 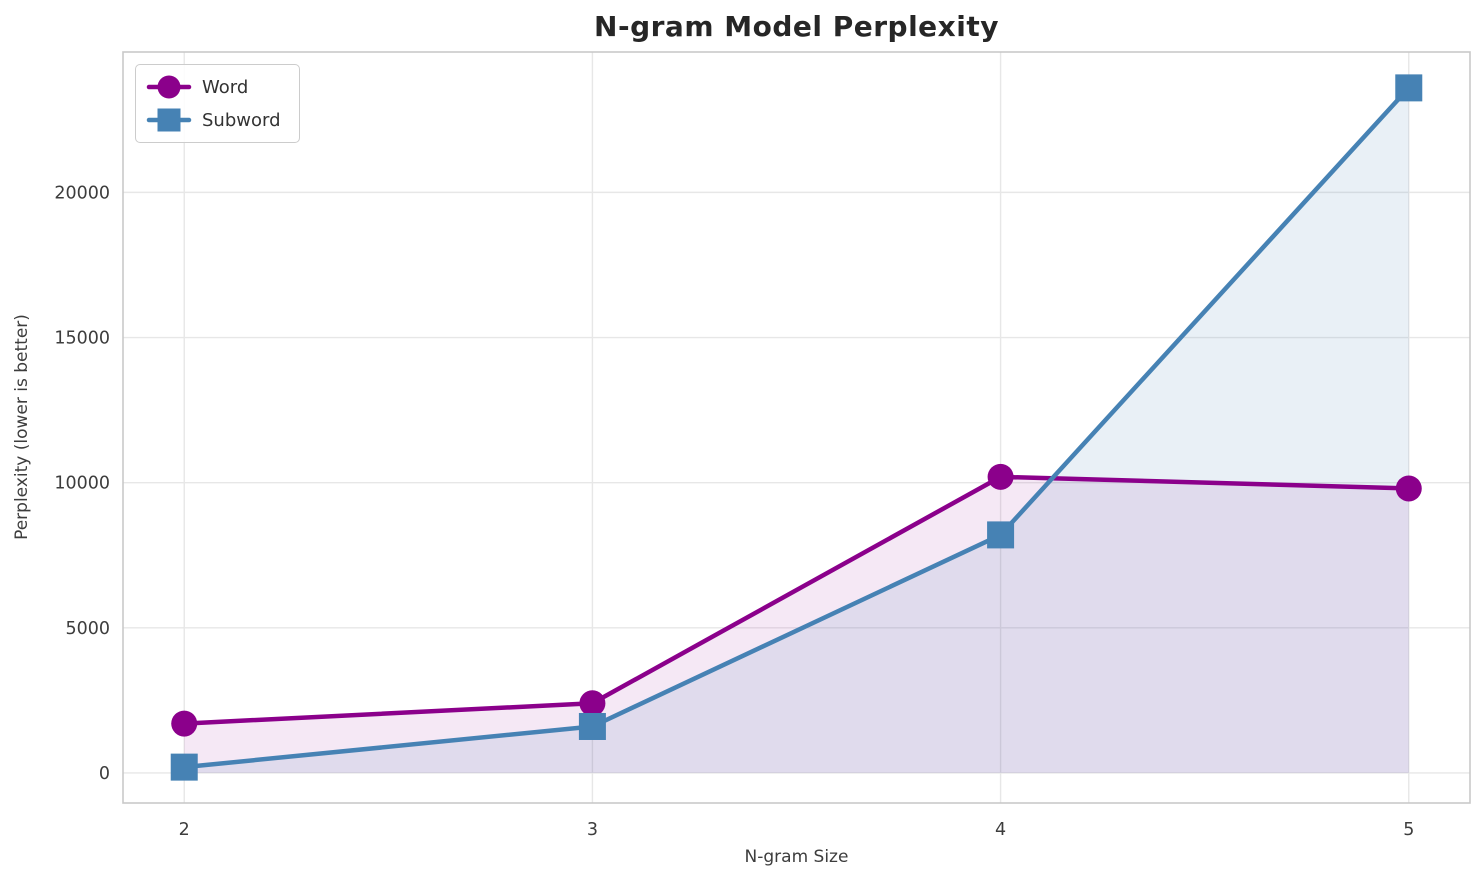 What do you see at coordinates (87, 629) in the screenshot?
I see `svg-text: 5000` at bounding box center [87, 629].